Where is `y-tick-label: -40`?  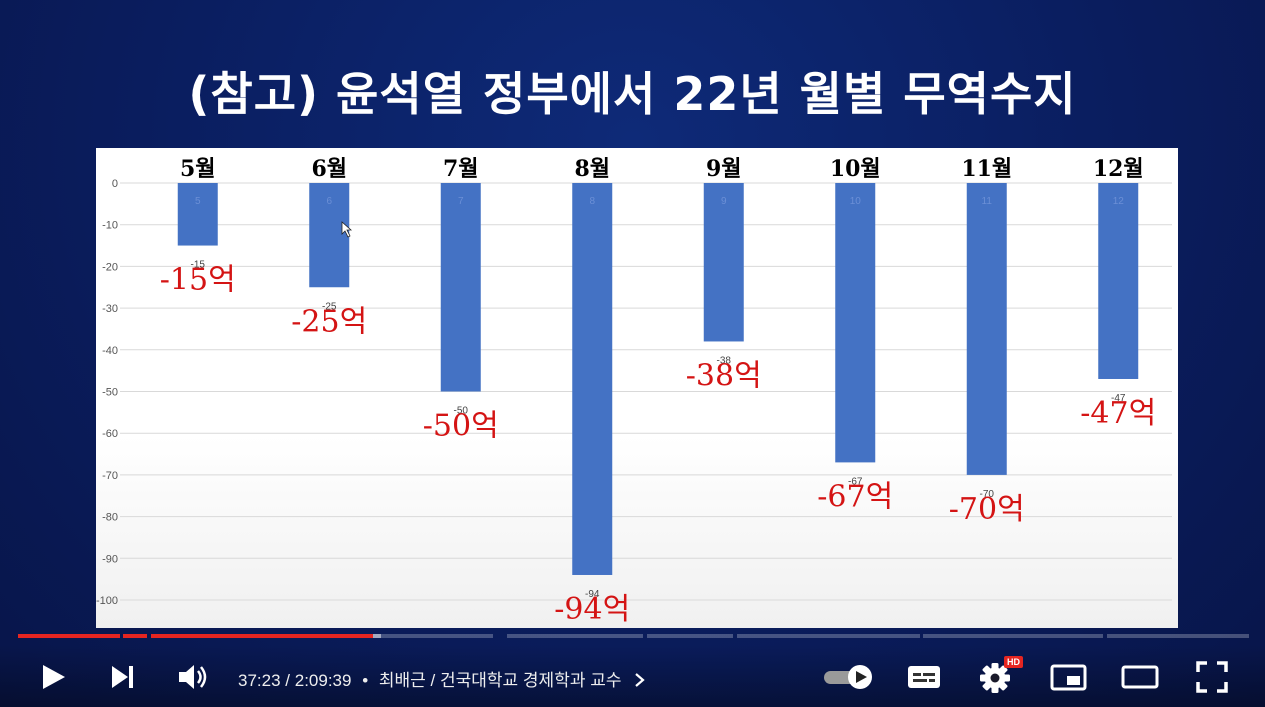 y-tick-label: -40 is located at coordinates (110, 351).